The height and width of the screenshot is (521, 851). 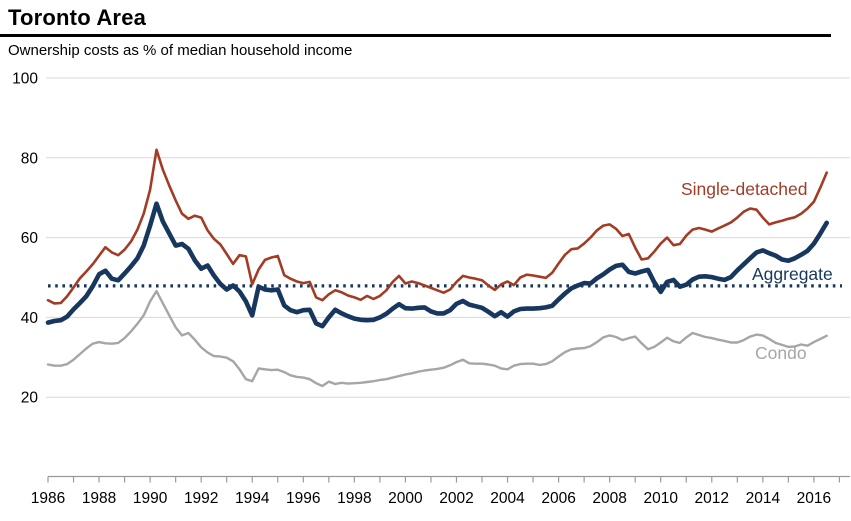 I want to click on x-tick-label-1996: 1996, so click(x=303, y=498).